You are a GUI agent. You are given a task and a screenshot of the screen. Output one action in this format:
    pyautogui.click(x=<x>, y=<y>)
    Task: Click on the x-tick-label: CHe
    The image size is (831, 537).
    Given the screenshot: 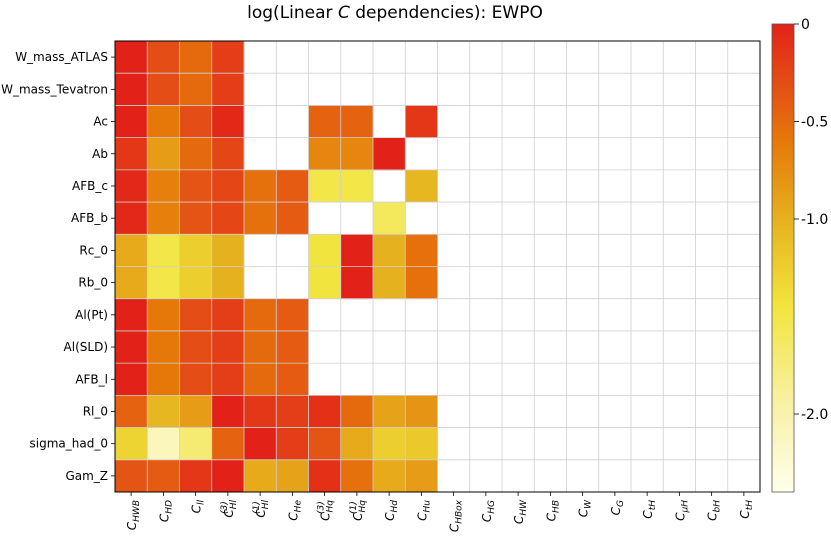 What is the action you would take?
    pyautogui.click(x=294, y=510)
    